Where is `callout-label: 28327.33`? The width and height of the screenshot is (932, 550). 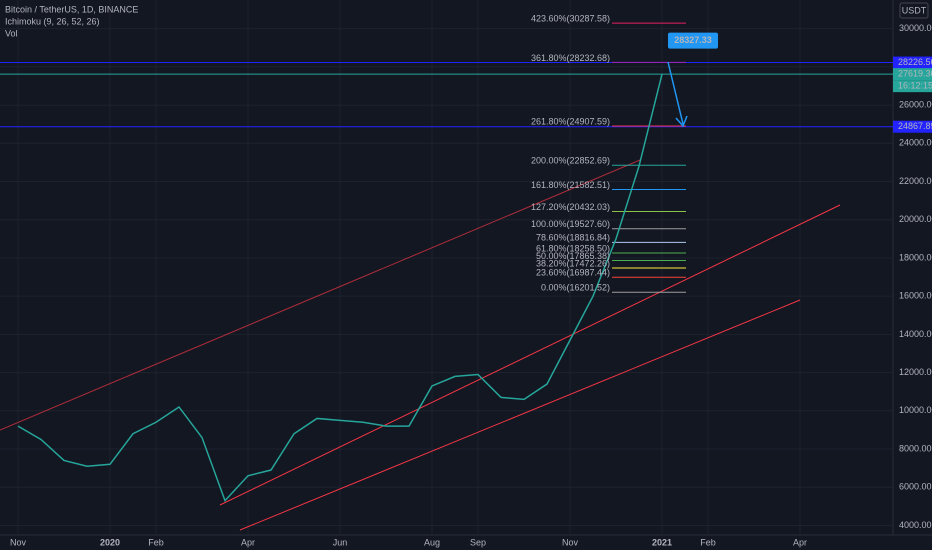 callout-label: 28327.33 is located at coordinates (693, 40).